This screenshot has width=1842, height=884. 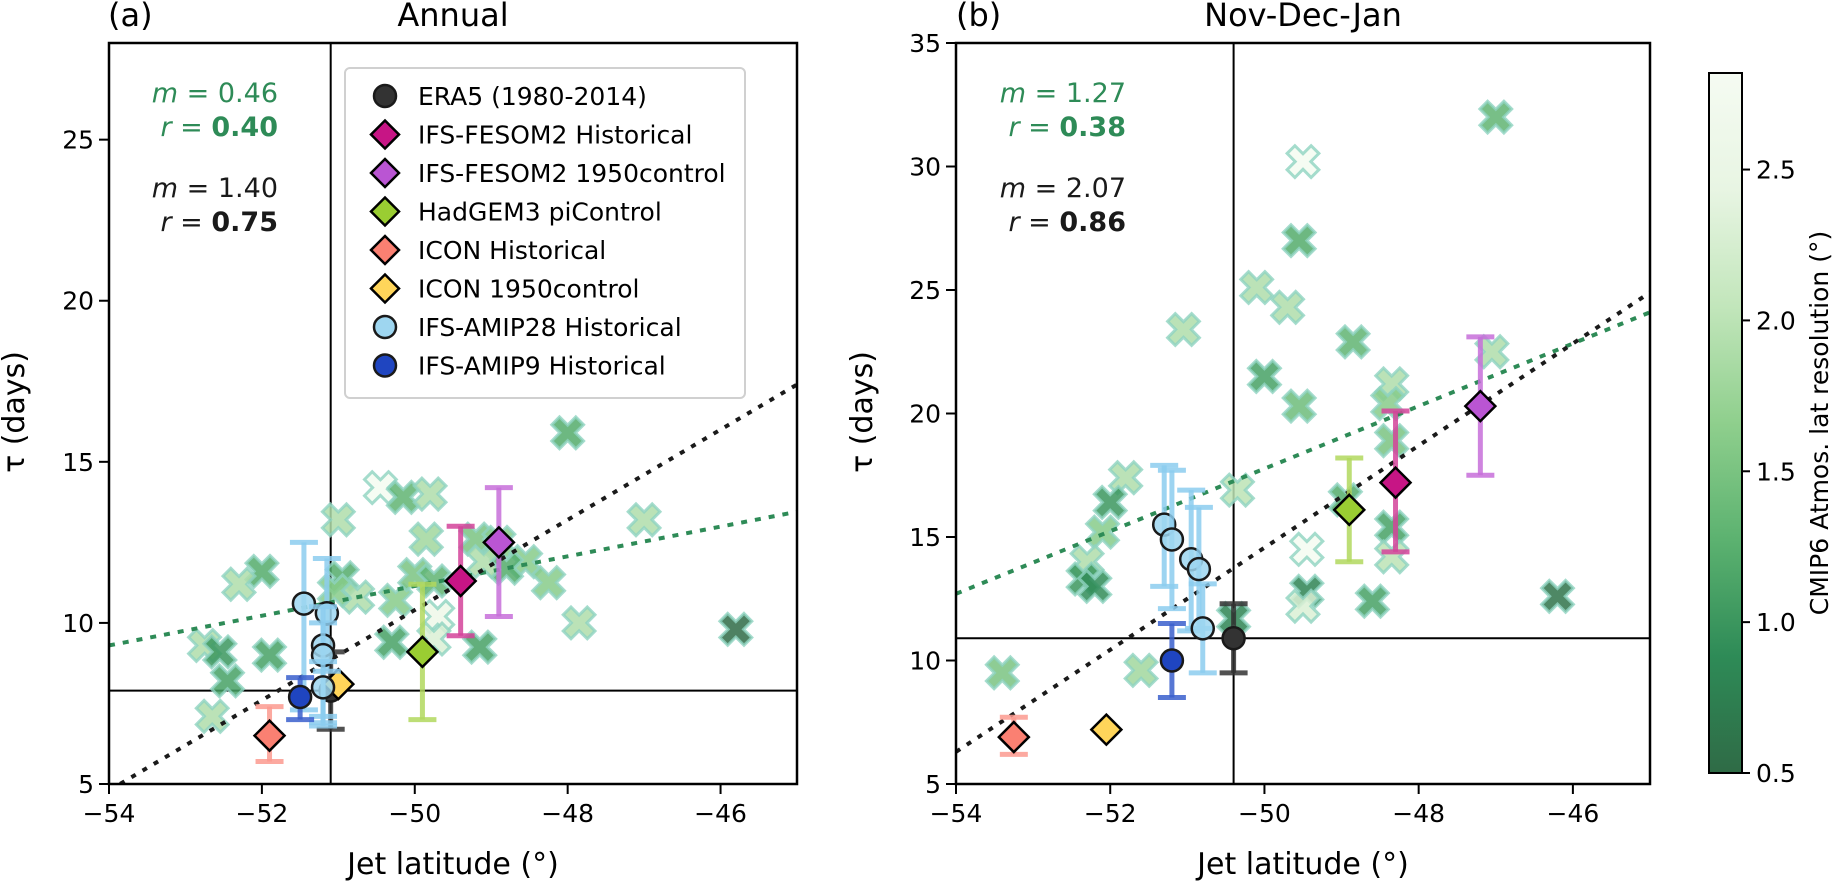 I want to click on legend-item: IFS-FESOM2 Historical, so click(x=530, y=134).